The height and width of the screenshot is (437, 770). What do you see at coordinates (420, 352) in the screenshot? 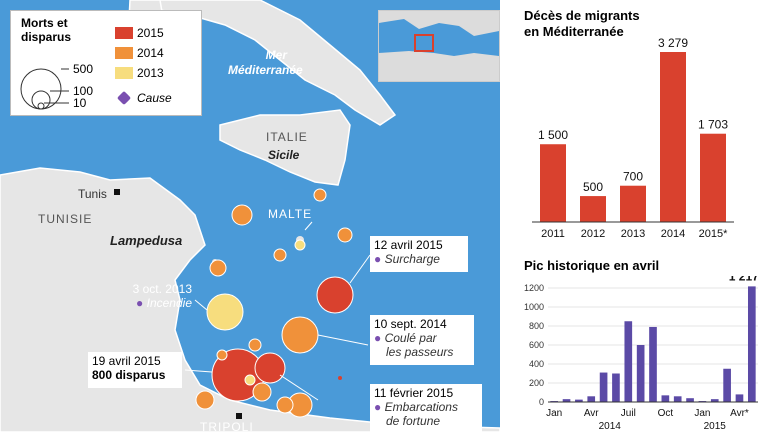
I see `event-cause-line2: les passeurs` at bounding box center [420, 352].